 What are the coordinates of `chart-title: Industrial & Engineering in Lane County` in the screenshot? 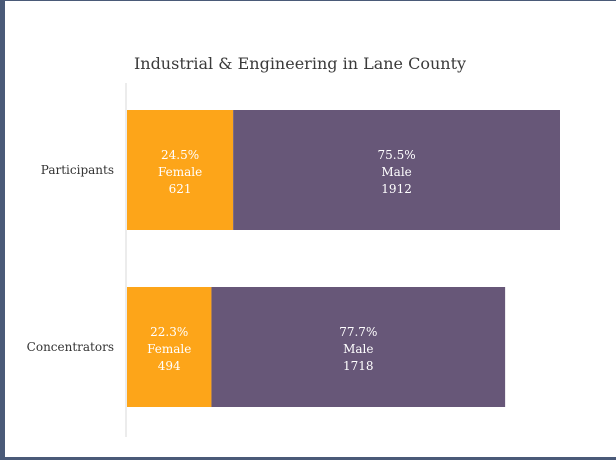 It's located at (300, 63).